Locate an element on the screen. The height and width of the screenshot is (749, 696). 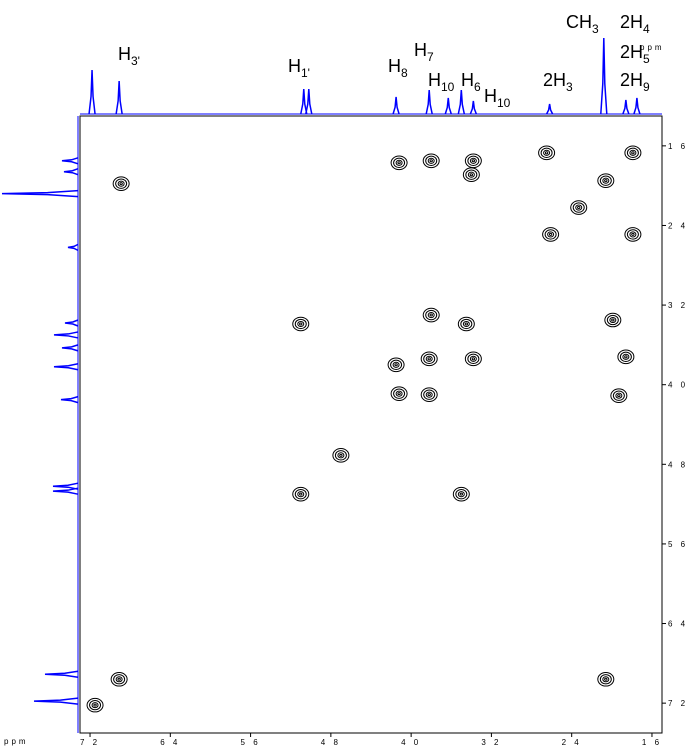
x-axis-label: ppm is located at coordinates (652, 47).